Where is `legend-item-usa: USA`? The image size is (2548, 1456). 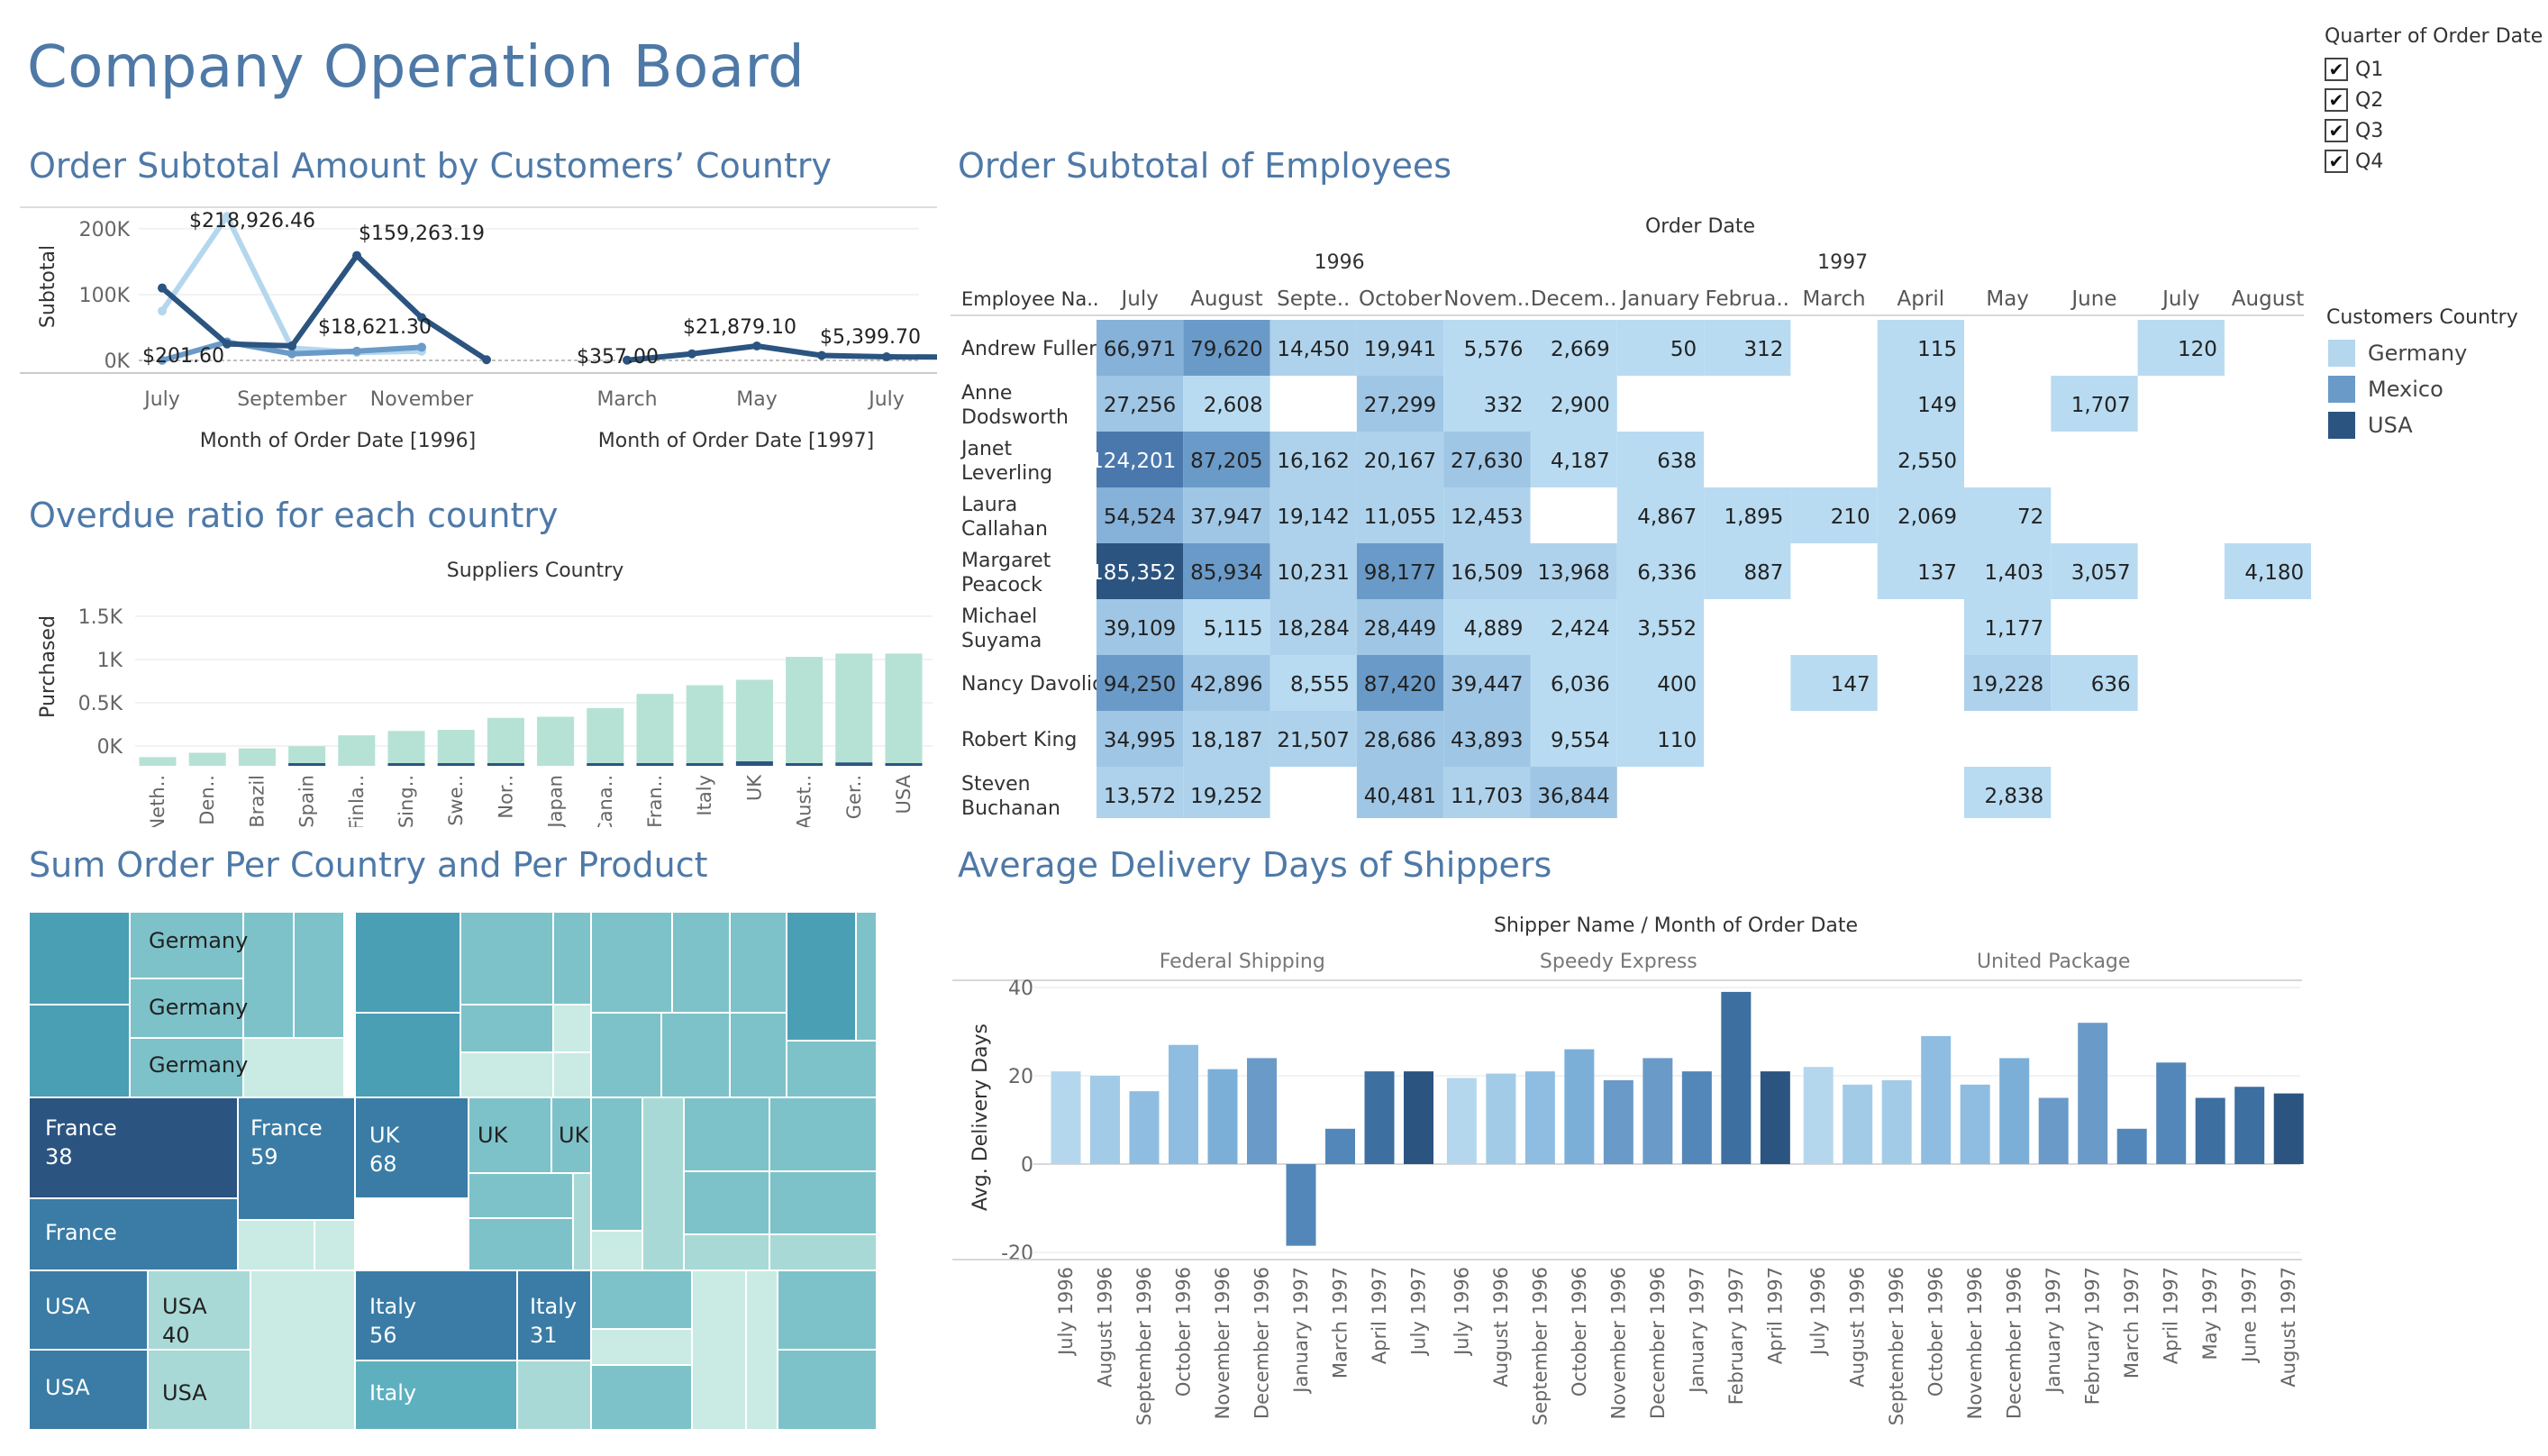
legend-item-usa: USA is located at coordinates (2370, 425).